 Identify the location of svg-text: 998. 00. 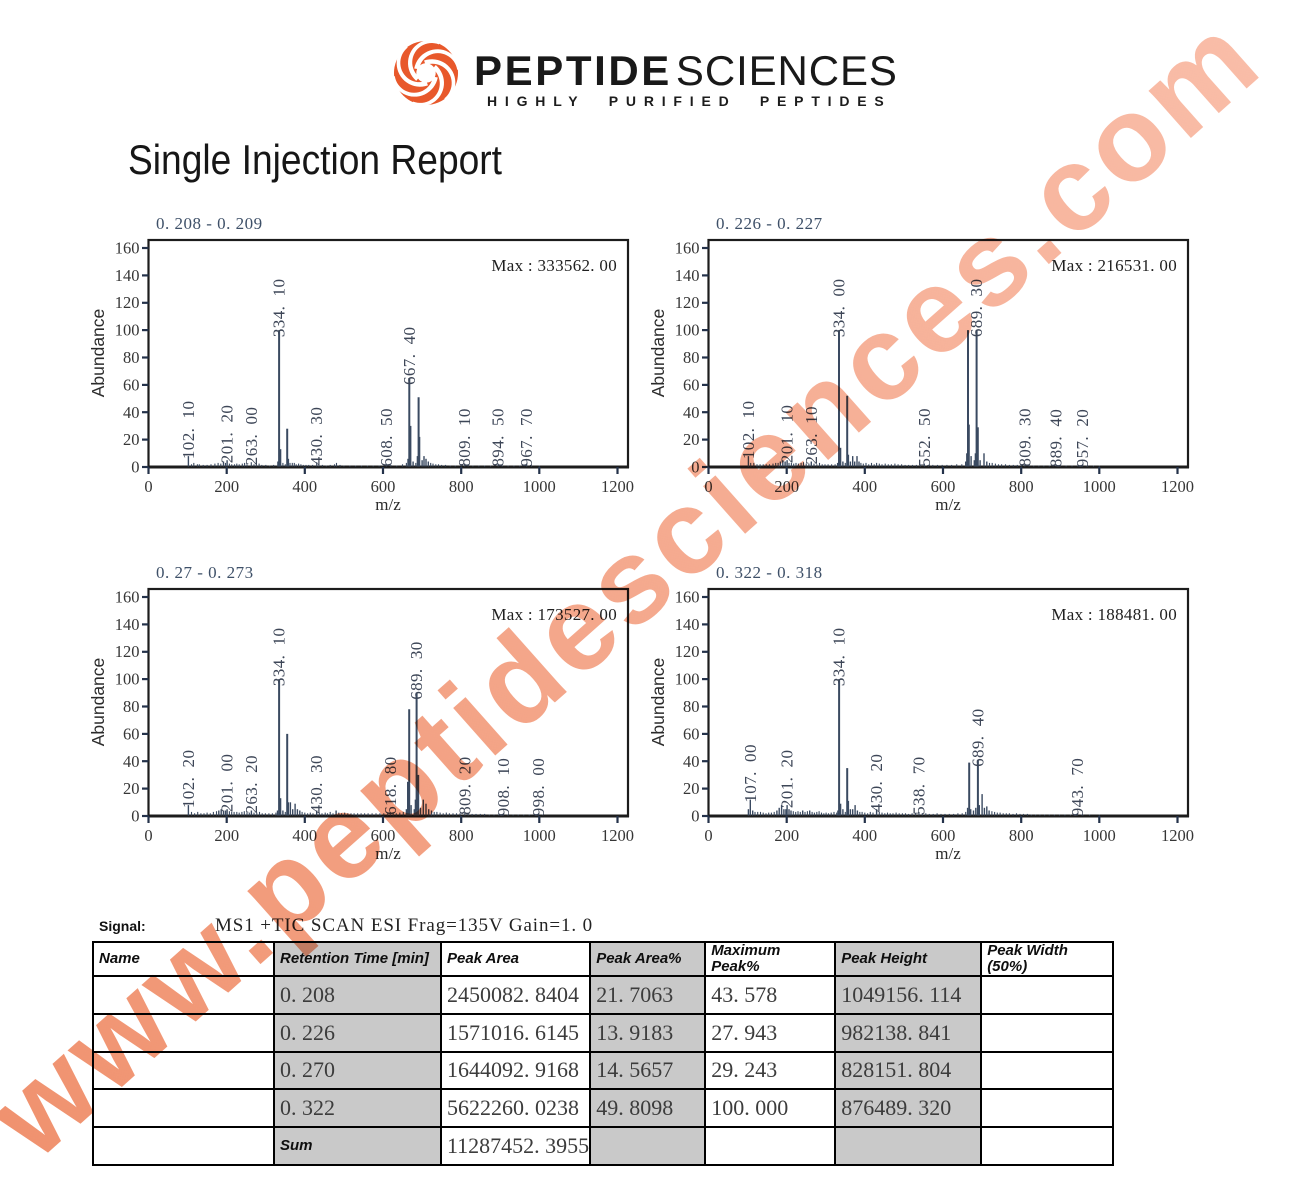
(538, 787).